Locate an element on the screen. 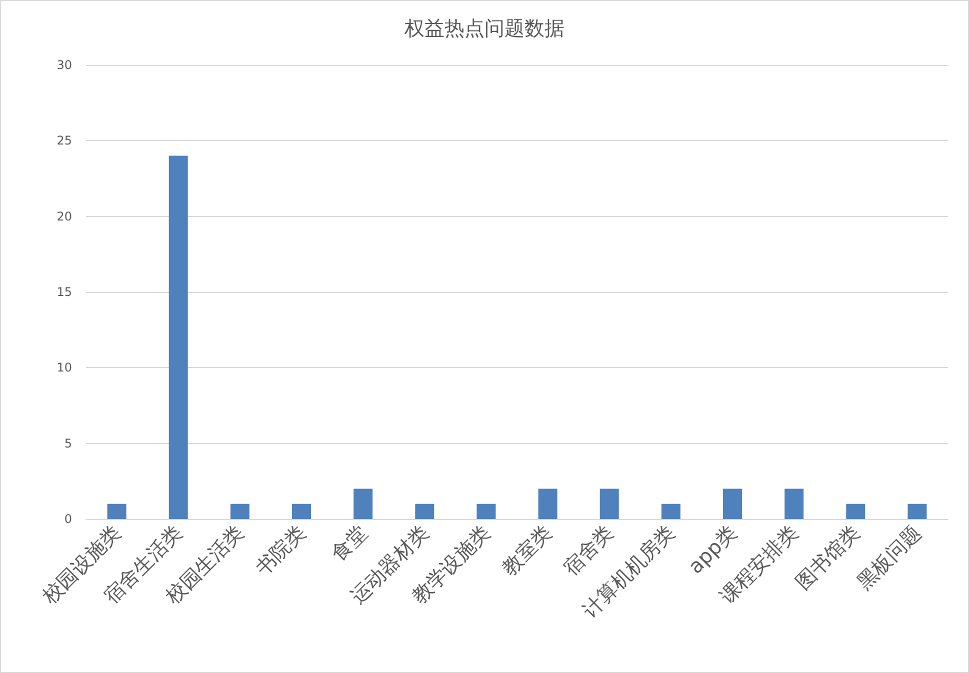 Image resolution: width=969 pixels, height=673 pixels. y-tick-label: 5 is located at coordinates (68, 443).